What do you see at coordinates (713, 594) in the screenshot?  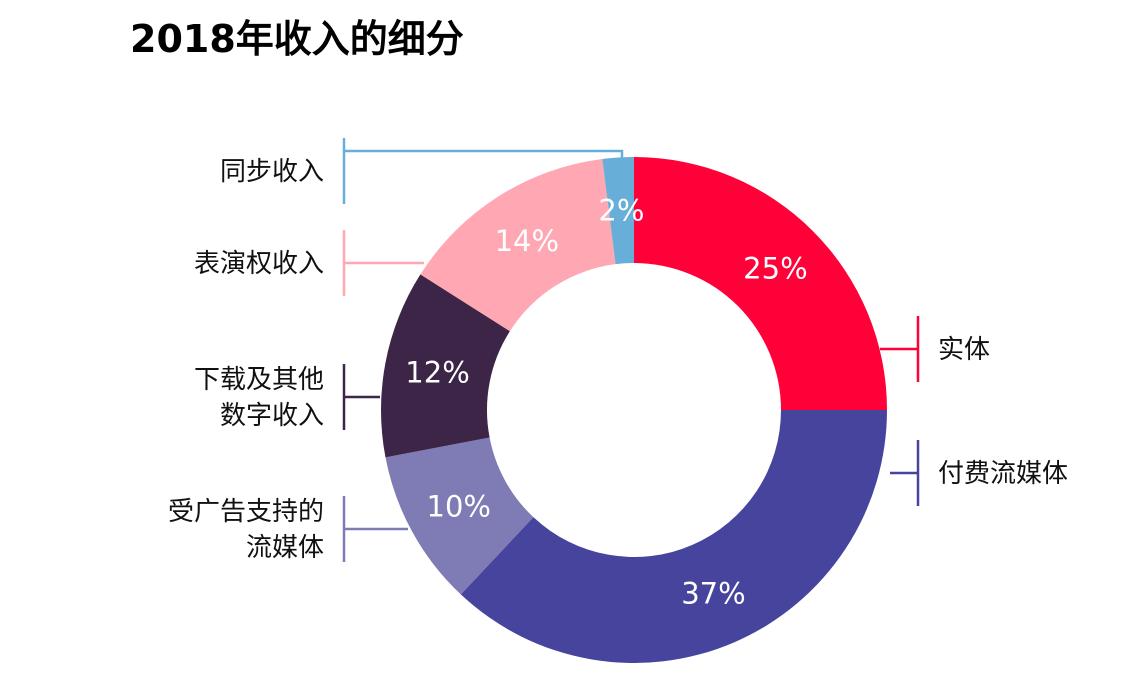 I see `slice-2-percent-label: 37%` at bounding box center [713, 594].